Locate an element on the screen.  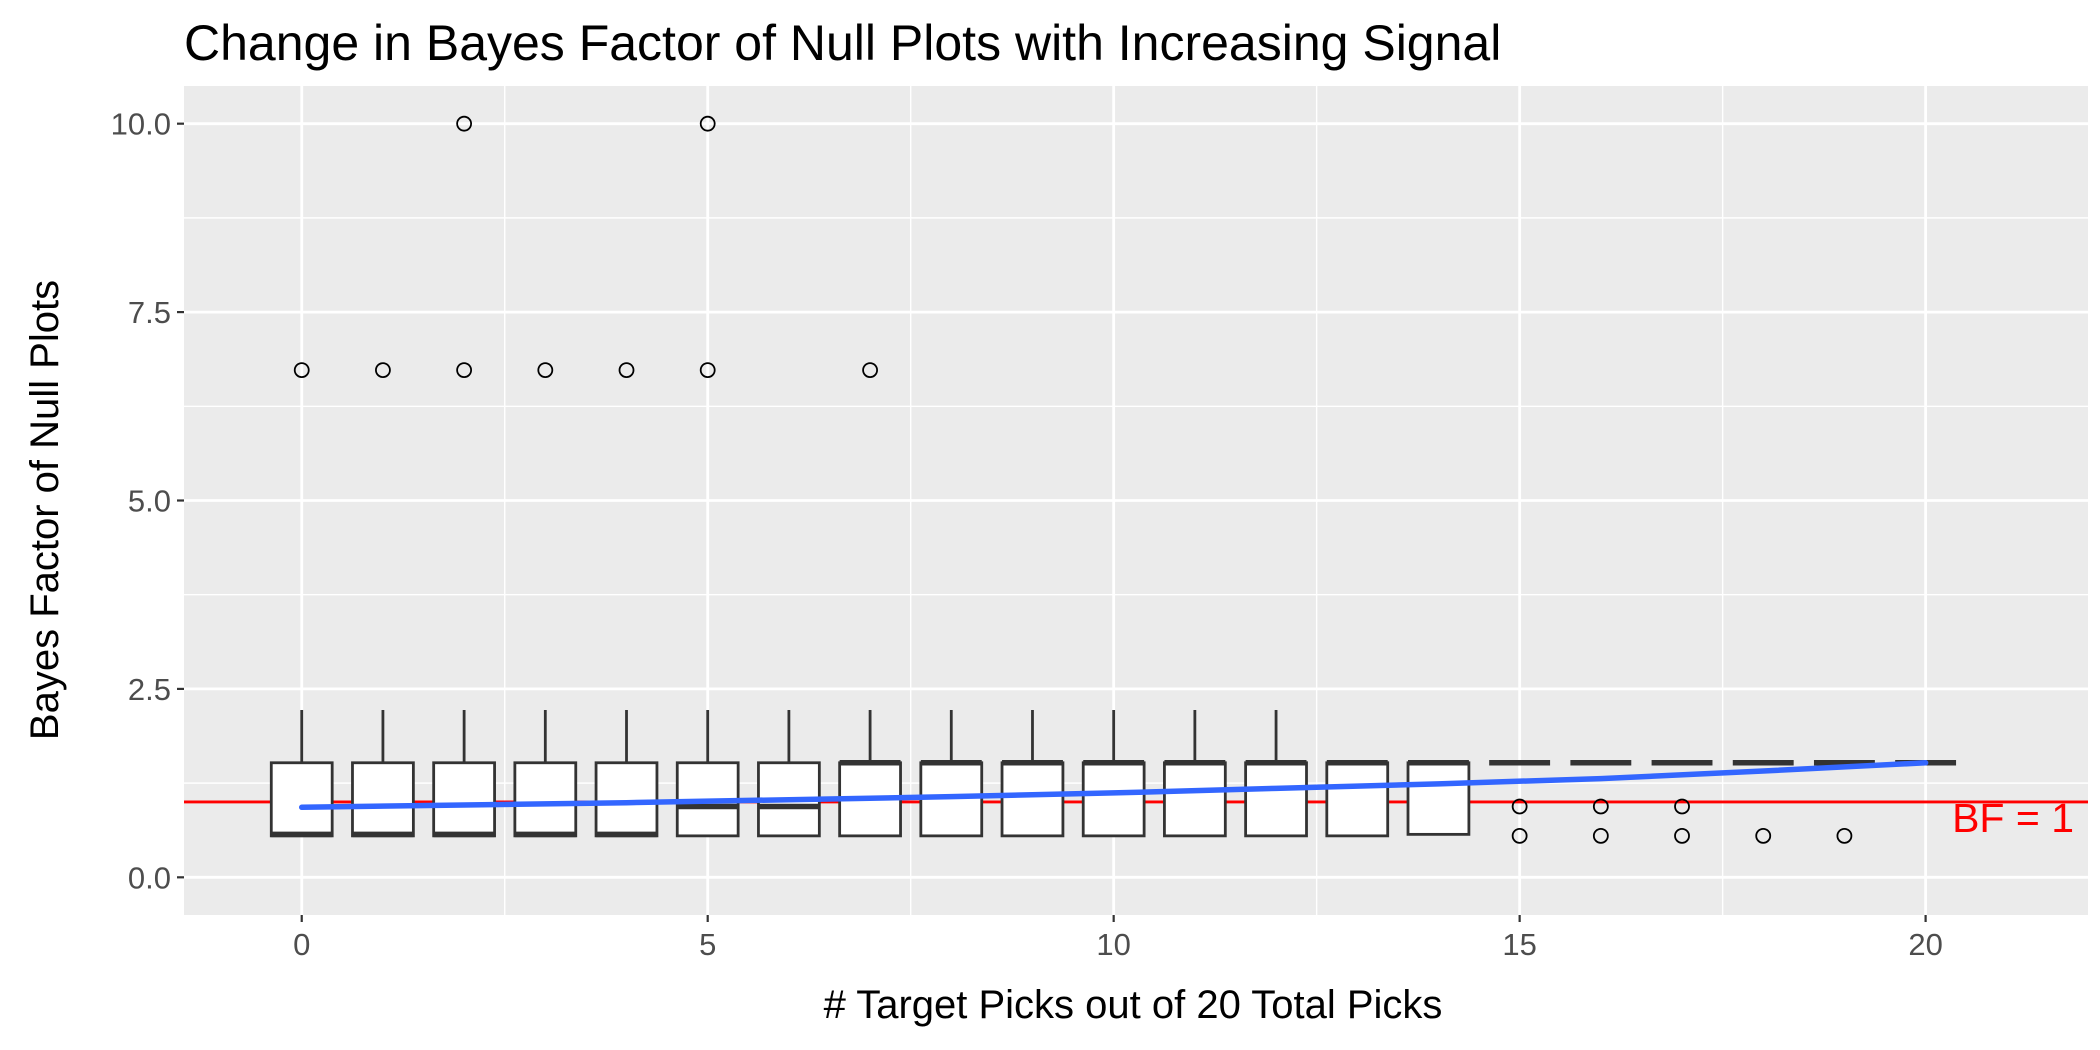
y-tick-label: 7.5 is located at coordinates (149, 312).